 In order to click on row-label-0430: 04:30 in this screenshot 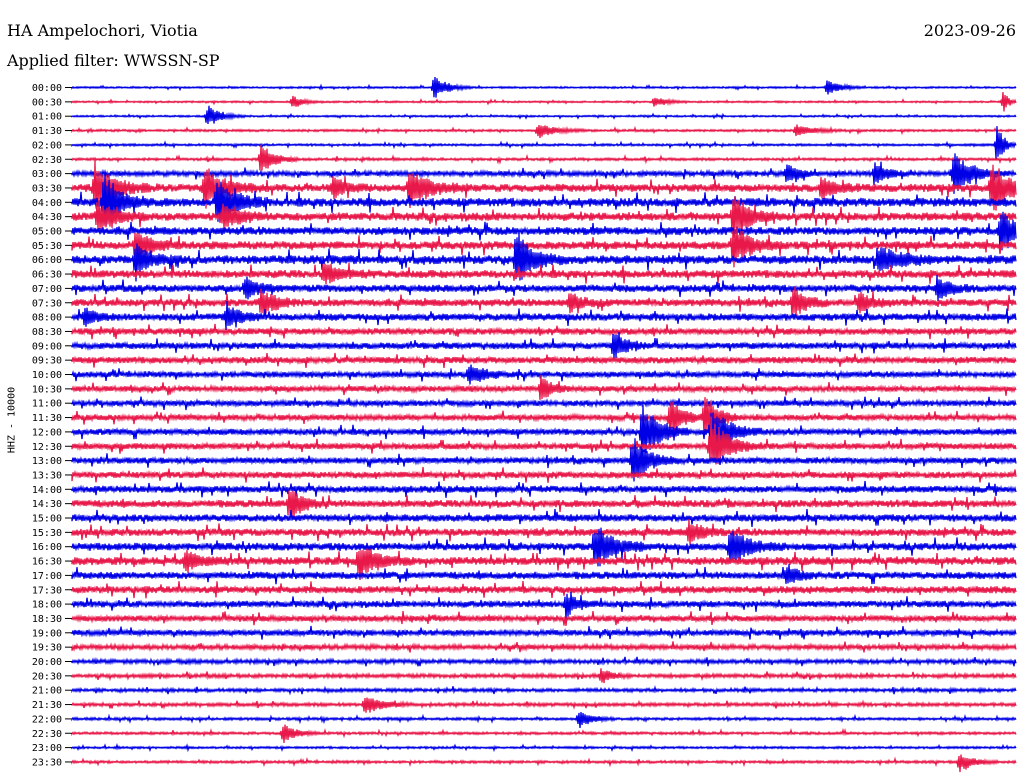, I will do `click(47, 217)`.